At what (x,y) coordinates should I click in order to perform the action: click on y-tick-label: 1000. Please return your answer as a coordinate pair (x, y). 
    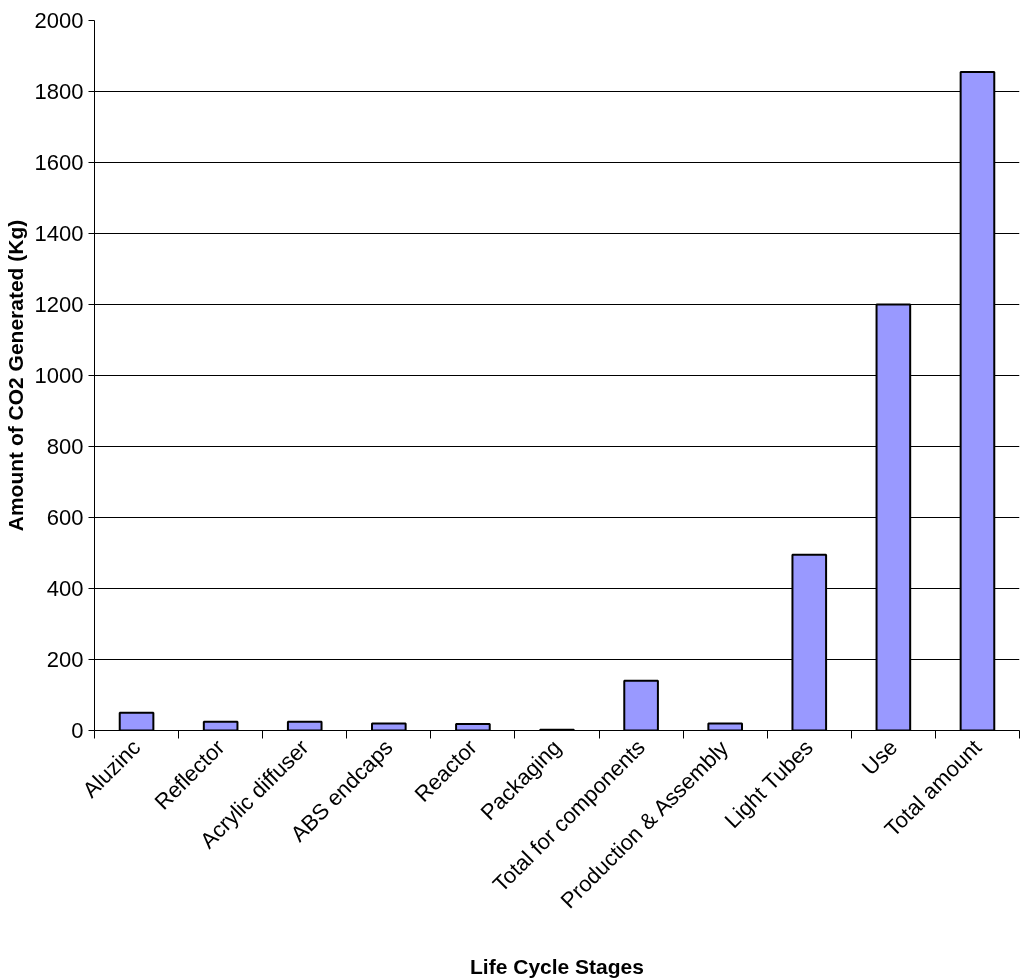
    Looking at the image, I should click on (59, 375).